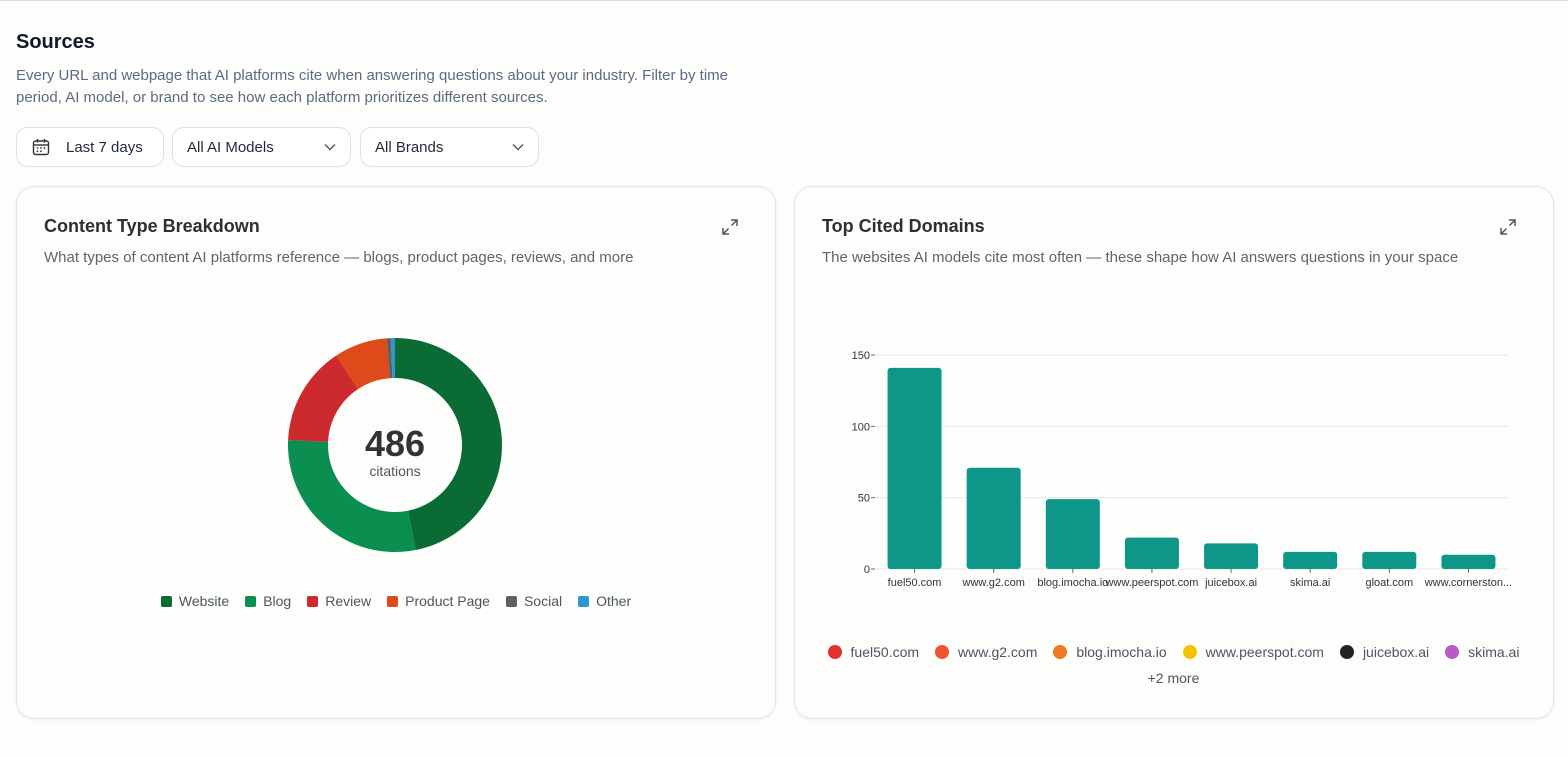  What do you see at coordinates (1173, 678) in the screenshot?
I see `legend-more: +2 more` at bounding box center [1173, 678].